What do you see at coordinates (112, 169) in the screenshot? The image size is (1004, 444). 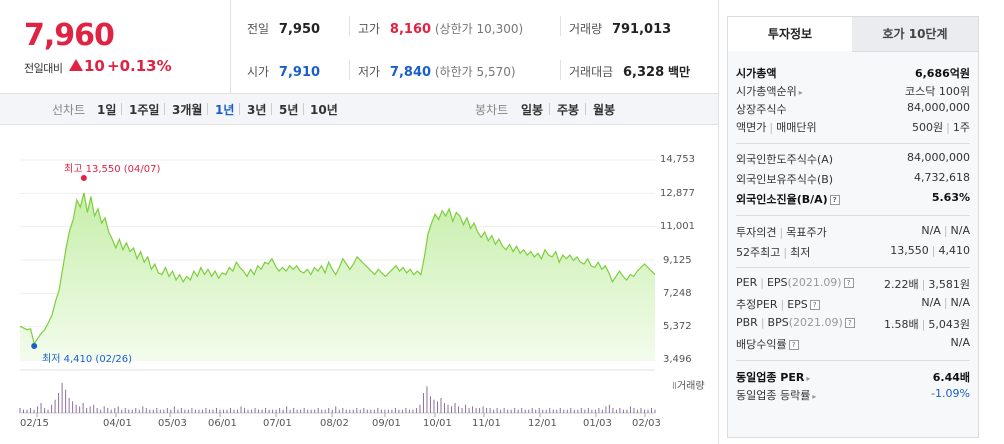 I see `high-annotation: 최고 13,550 (04/07)` at bounding box center [112, 169].